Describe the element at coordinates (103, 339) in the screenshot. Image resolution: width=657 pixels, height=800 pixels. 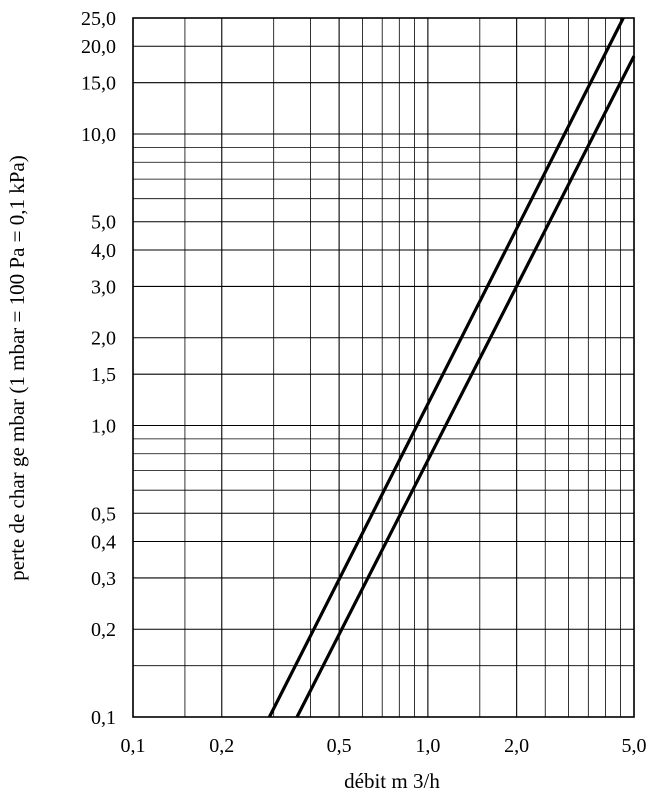
I see `y-tick-label: 2,0` at that location.